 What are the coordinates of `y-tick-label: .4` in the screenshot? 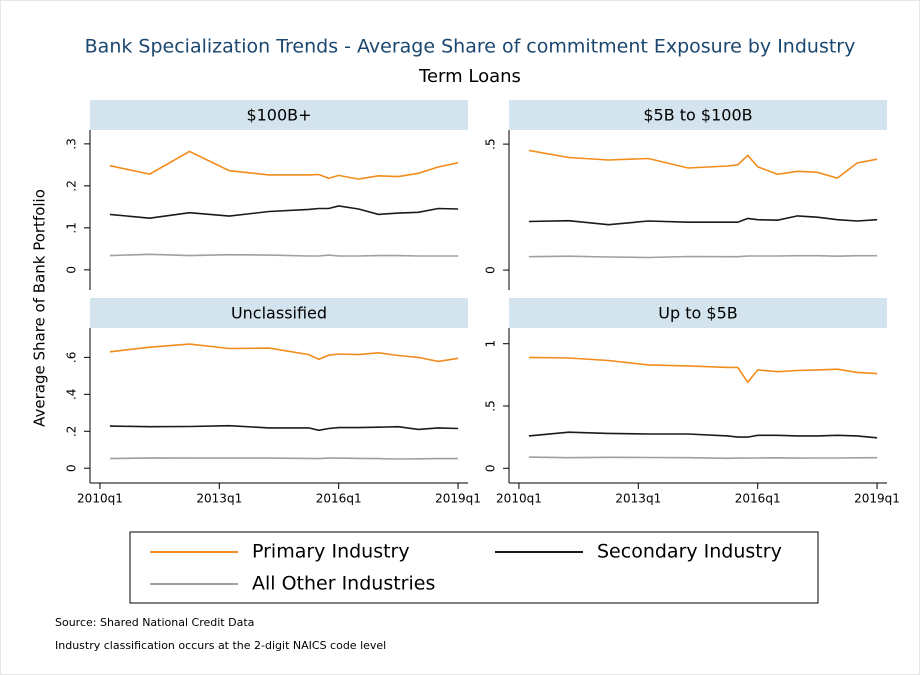 It's located at (72, 394).